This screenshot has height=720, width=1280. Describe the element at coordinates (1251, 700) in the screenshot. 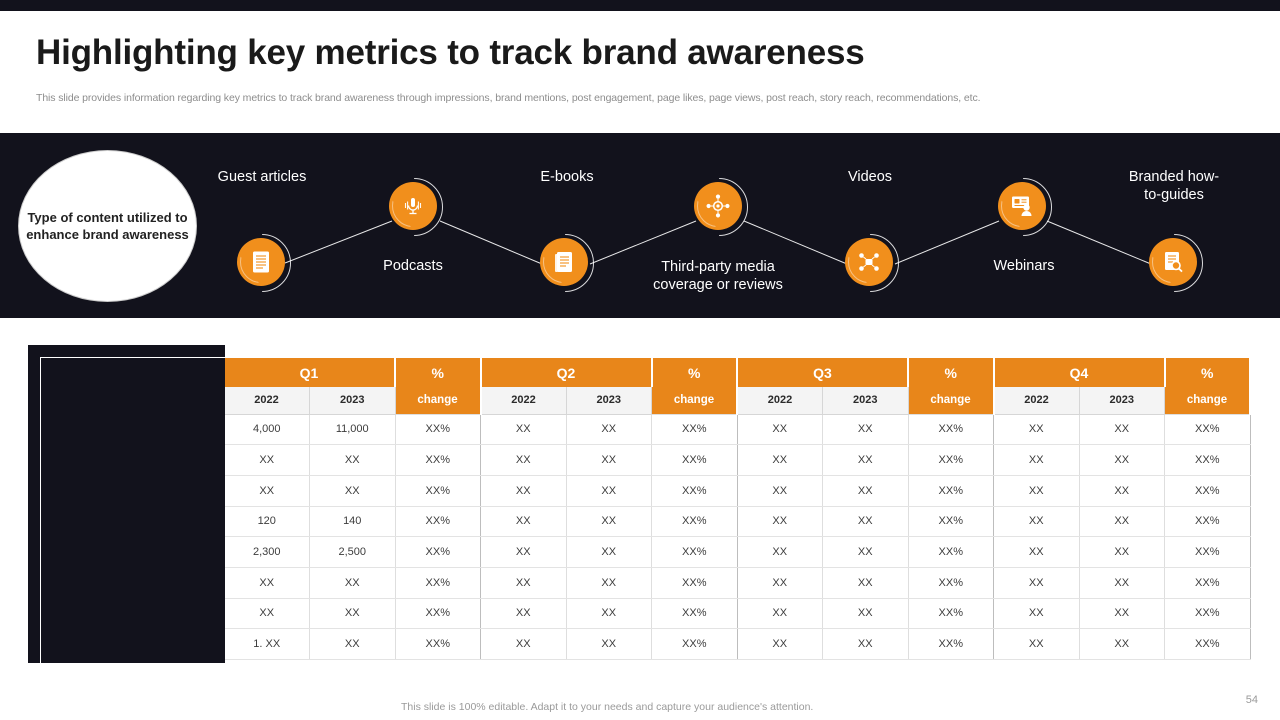

I see `page-number-value: 54` at that location.